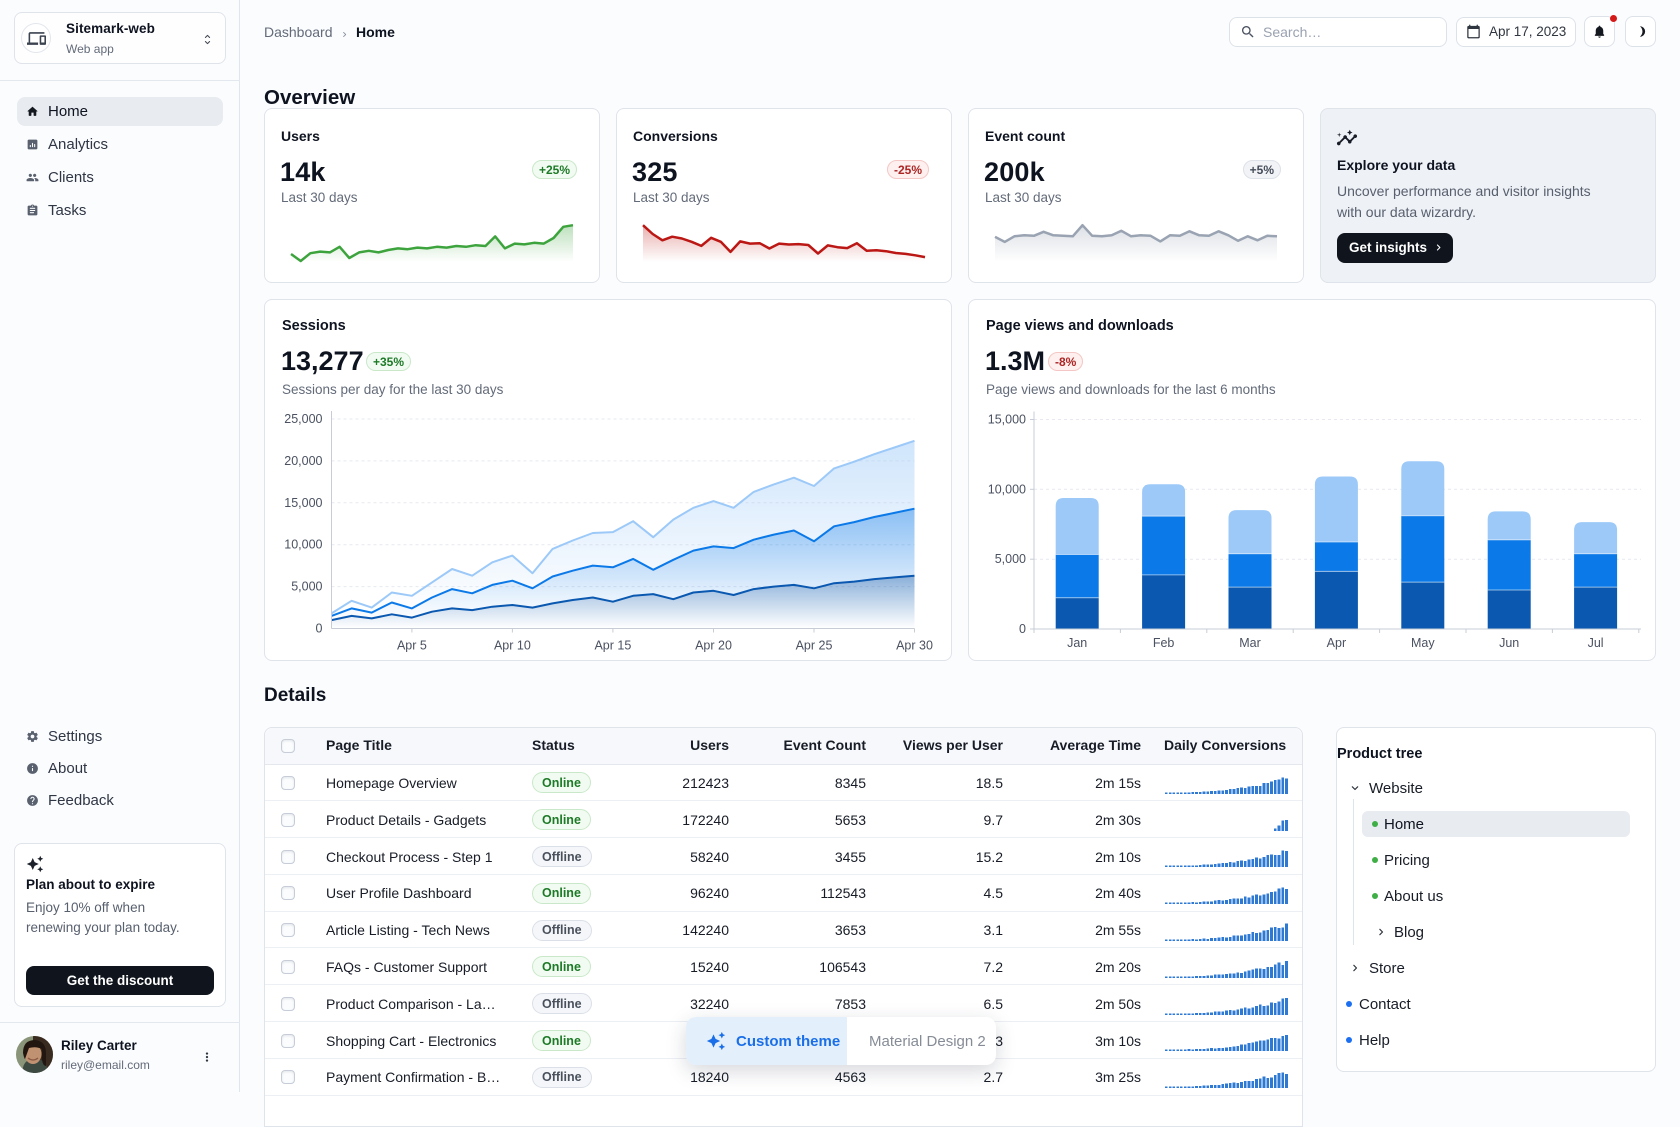  I want to click on svg-text: Apr 30, so click(914, 646).